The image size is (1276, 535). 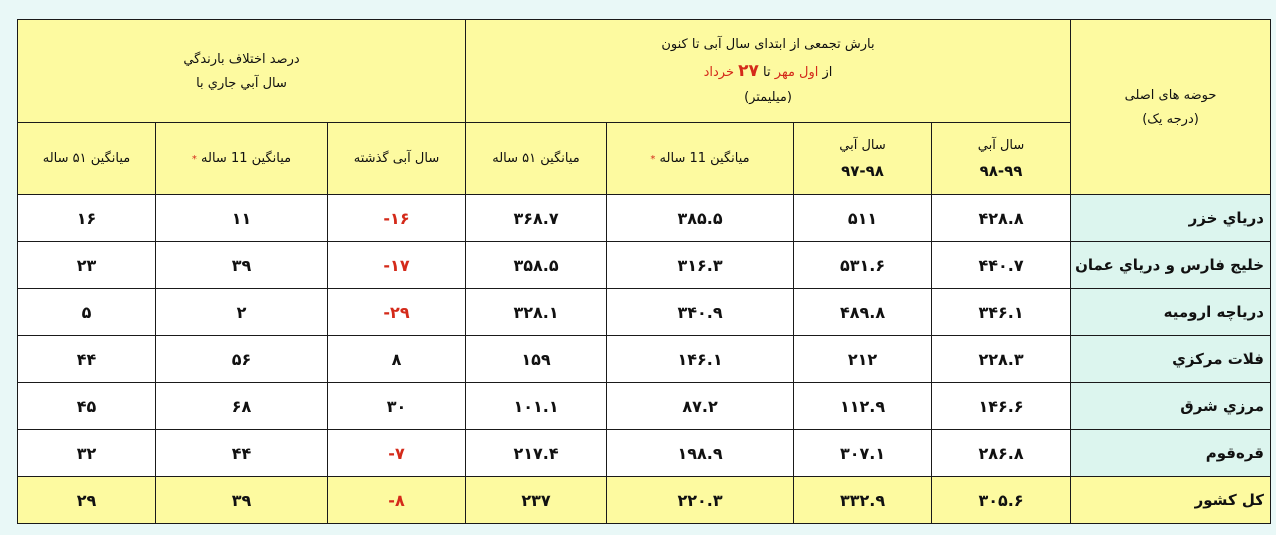 What do you see at coordinates (396, 158) in the screenshot?
I see `column-label: سال آبی گذشته` at bounding box center [396, 158].